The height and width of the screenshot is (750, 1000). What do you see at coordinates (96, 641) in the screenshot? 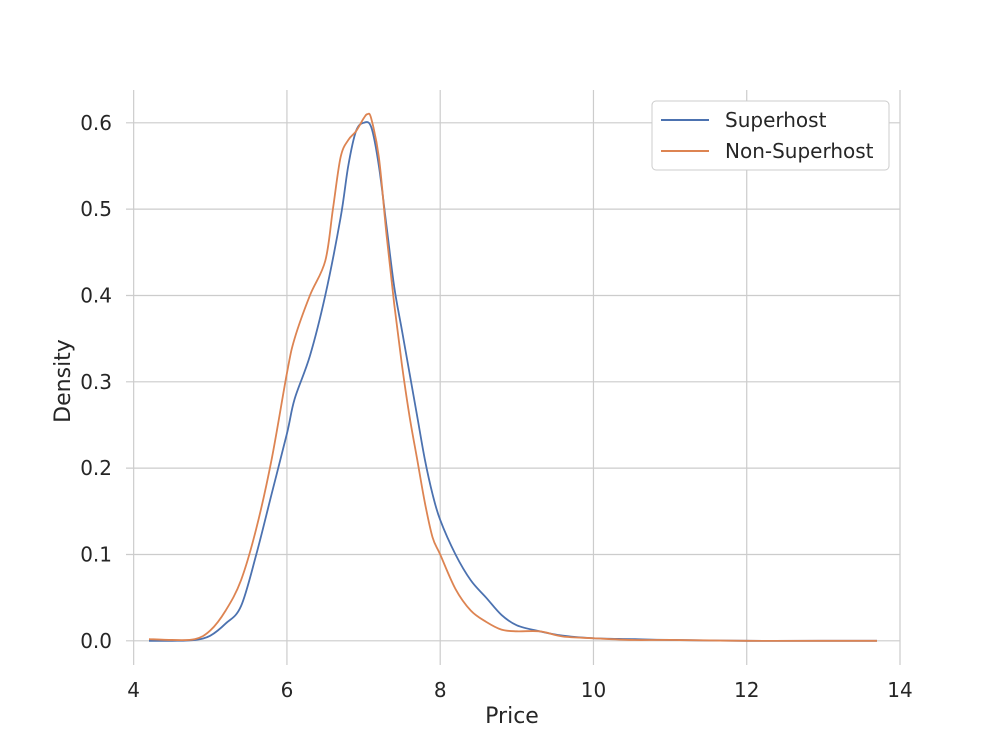
I see `y-tick-label: 0.0` at bounding box center [96, 641].